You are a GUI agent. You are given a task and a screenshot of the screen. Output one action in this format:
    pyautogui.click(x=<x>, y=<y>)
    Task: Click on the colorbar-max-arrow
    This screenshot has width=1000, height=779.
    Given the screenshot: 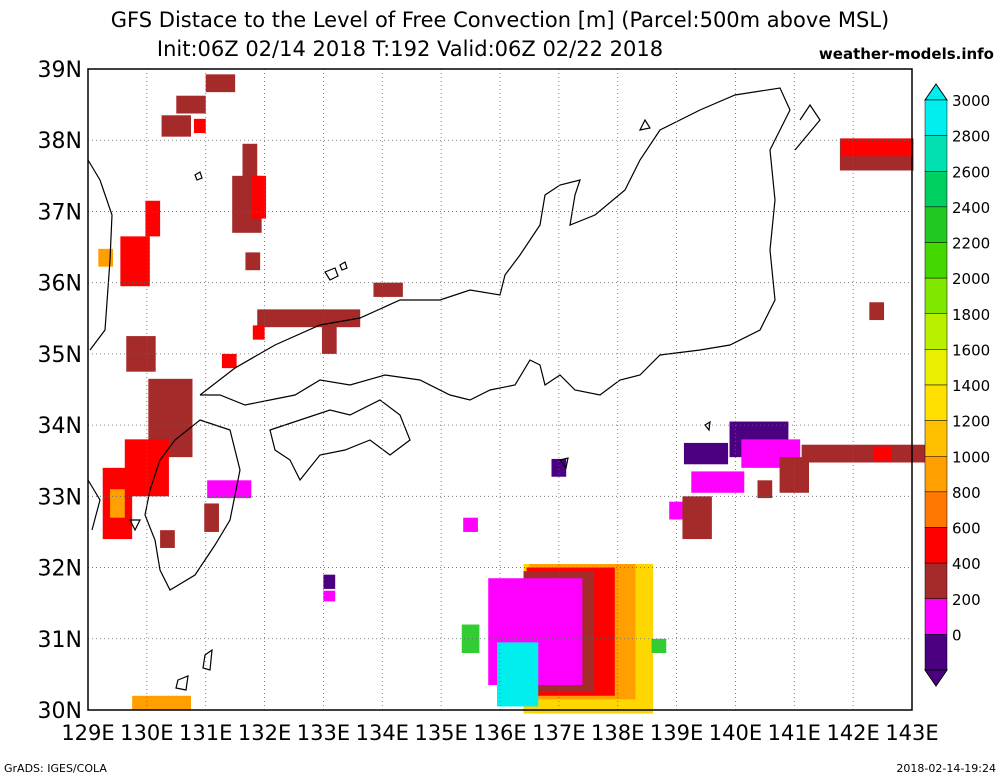 What is the action you would take?
    pyautogui.click(x=936, y=92)
    